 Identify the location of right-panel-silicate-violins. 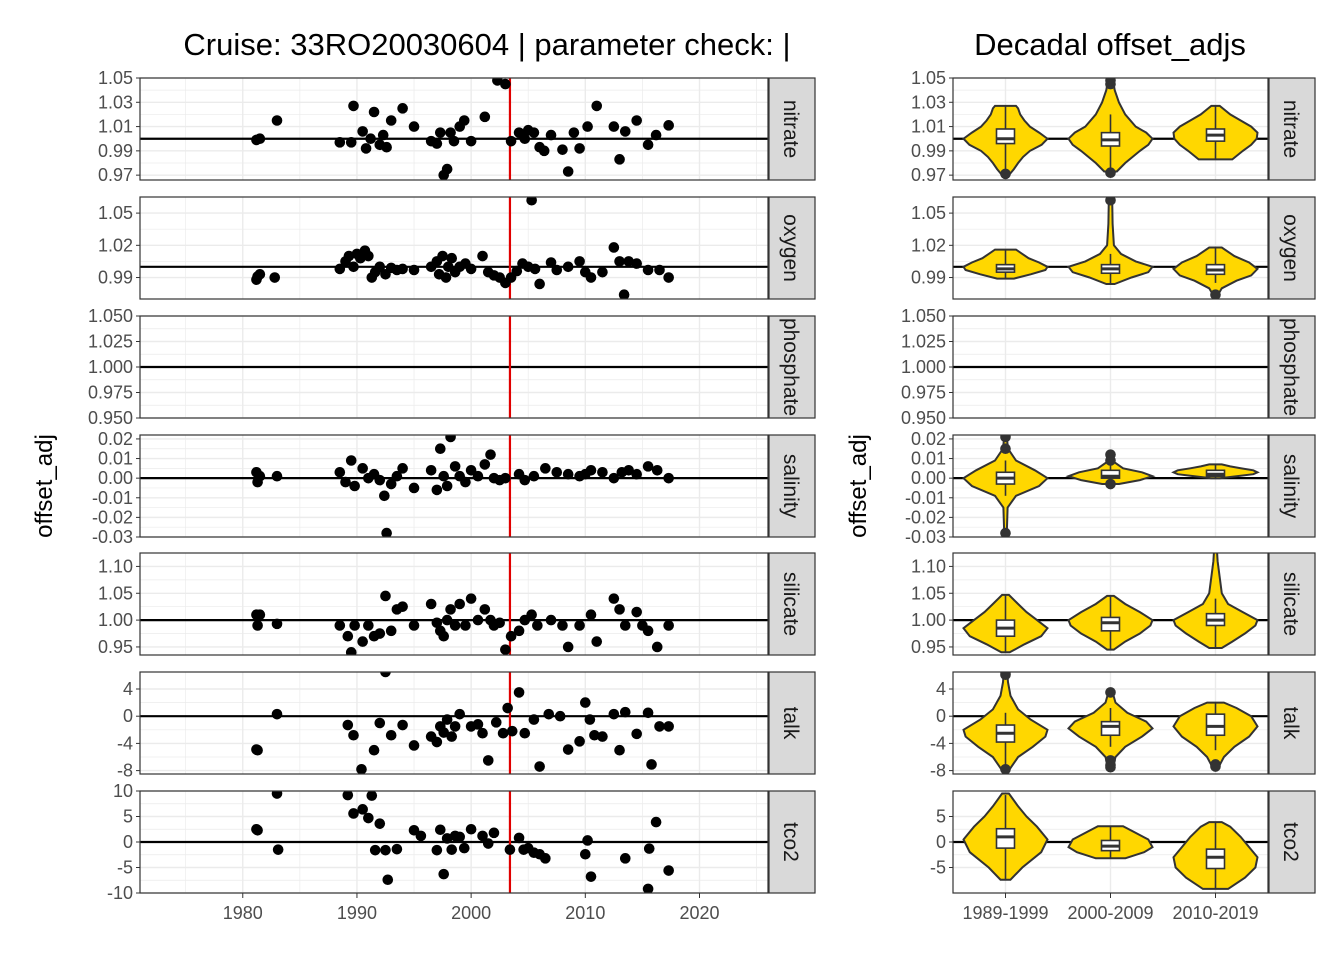
(1110, 603).